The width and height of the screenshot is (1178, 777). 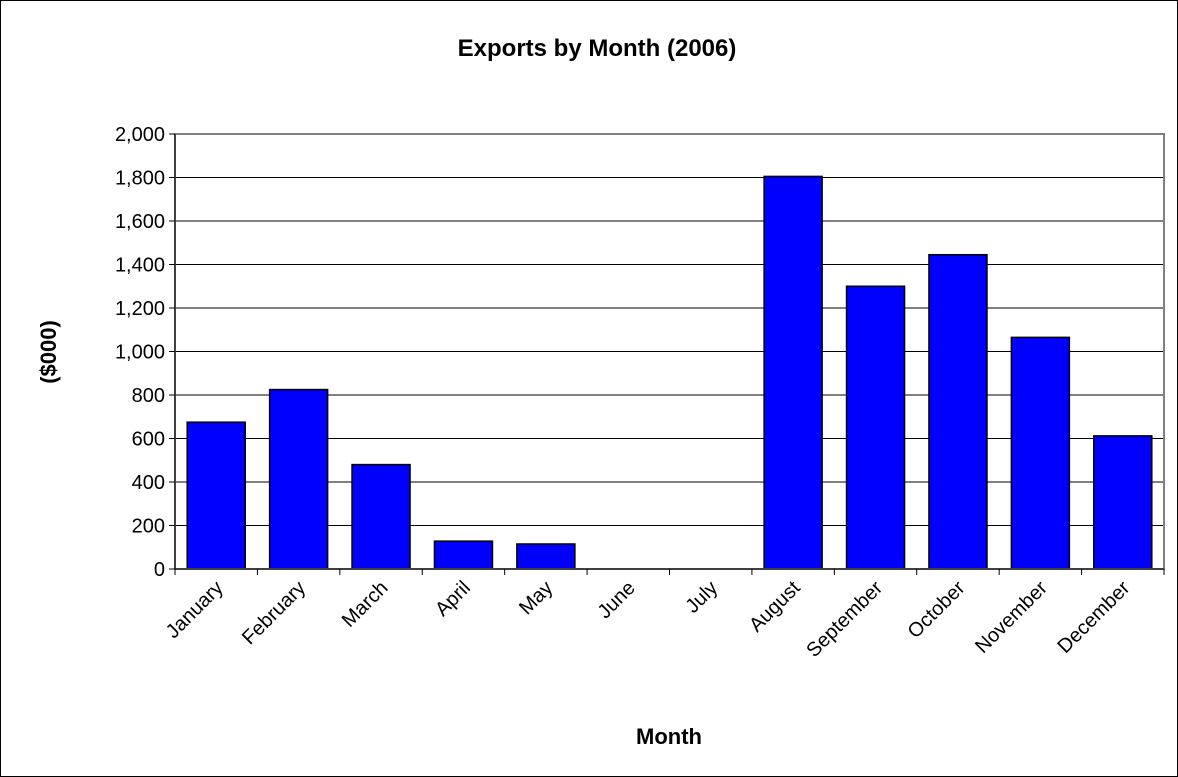 I want to click on bar-february, so click(x=298, y=479).